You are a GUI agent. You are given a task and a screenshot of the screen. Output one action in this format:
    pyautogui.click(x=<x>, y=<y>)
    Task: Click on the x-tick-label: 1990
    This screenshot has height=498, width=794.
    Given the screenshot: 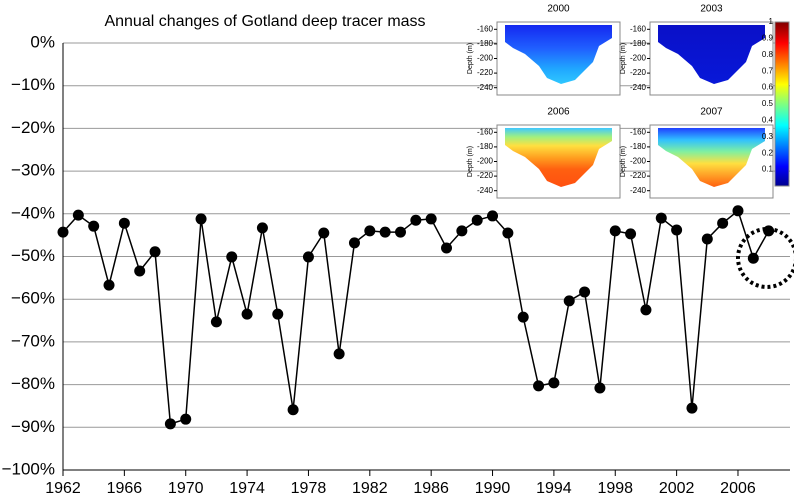 What is the action you would take?
    pyautogui.click(x=493, y=488)
    